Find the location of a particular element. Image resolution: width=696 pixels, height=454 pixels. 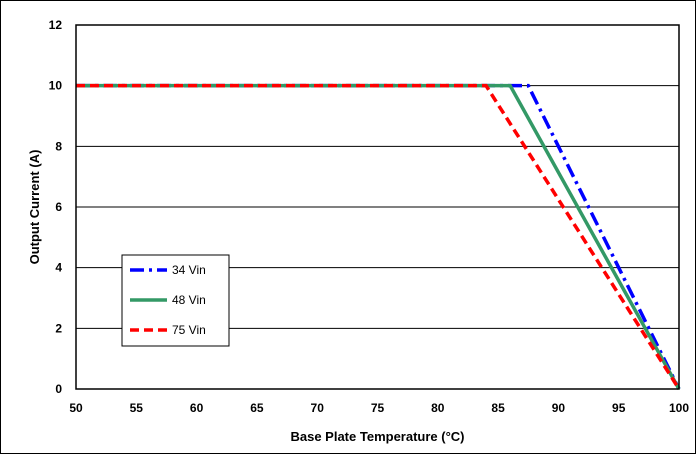

x-tick-label: 75 is located at coordinates (378, 408).